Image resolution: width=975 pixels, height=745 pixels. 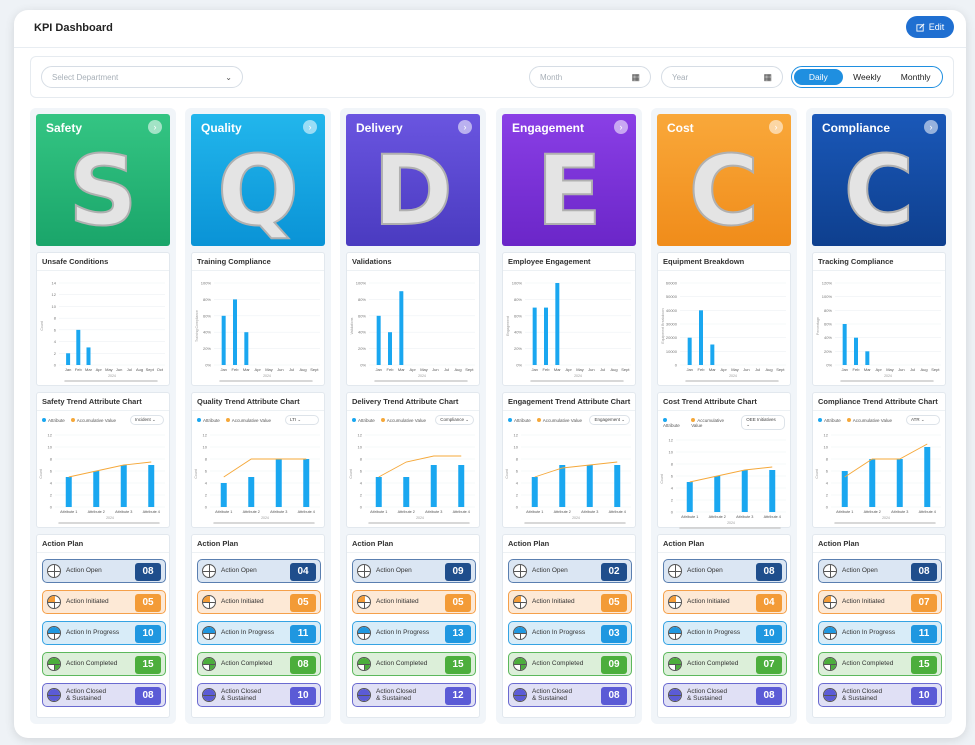 I want to click on action-row: Action Closed & Sustained 12, so click(x=414, y=695).